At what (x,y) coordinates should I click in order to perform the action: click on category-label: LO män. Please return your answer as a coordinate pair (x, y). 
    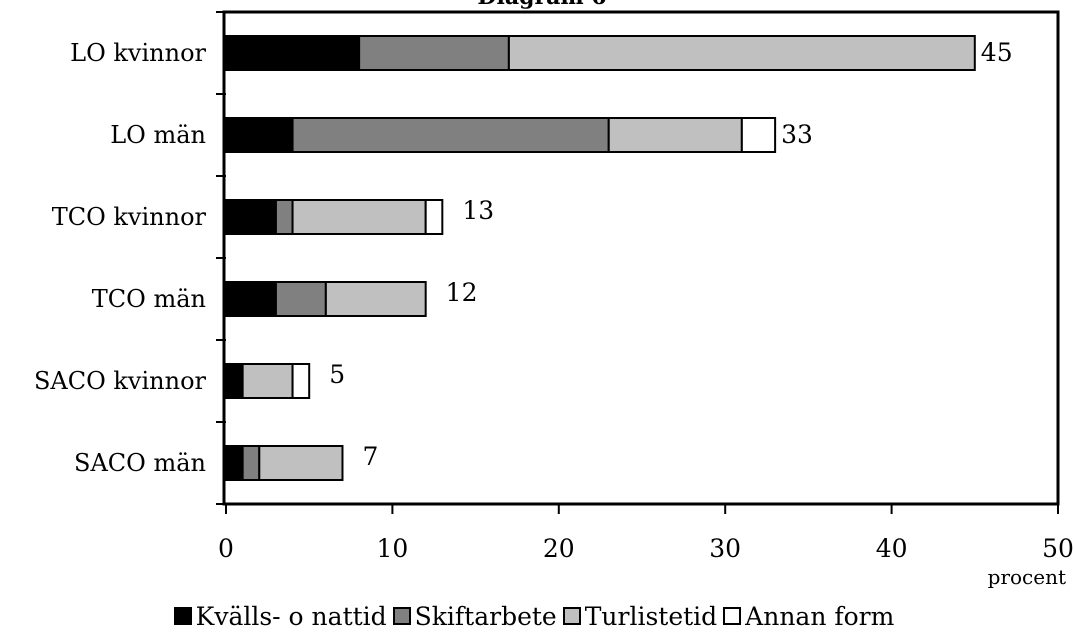
    Looking at the image, I should click on (158, 135).